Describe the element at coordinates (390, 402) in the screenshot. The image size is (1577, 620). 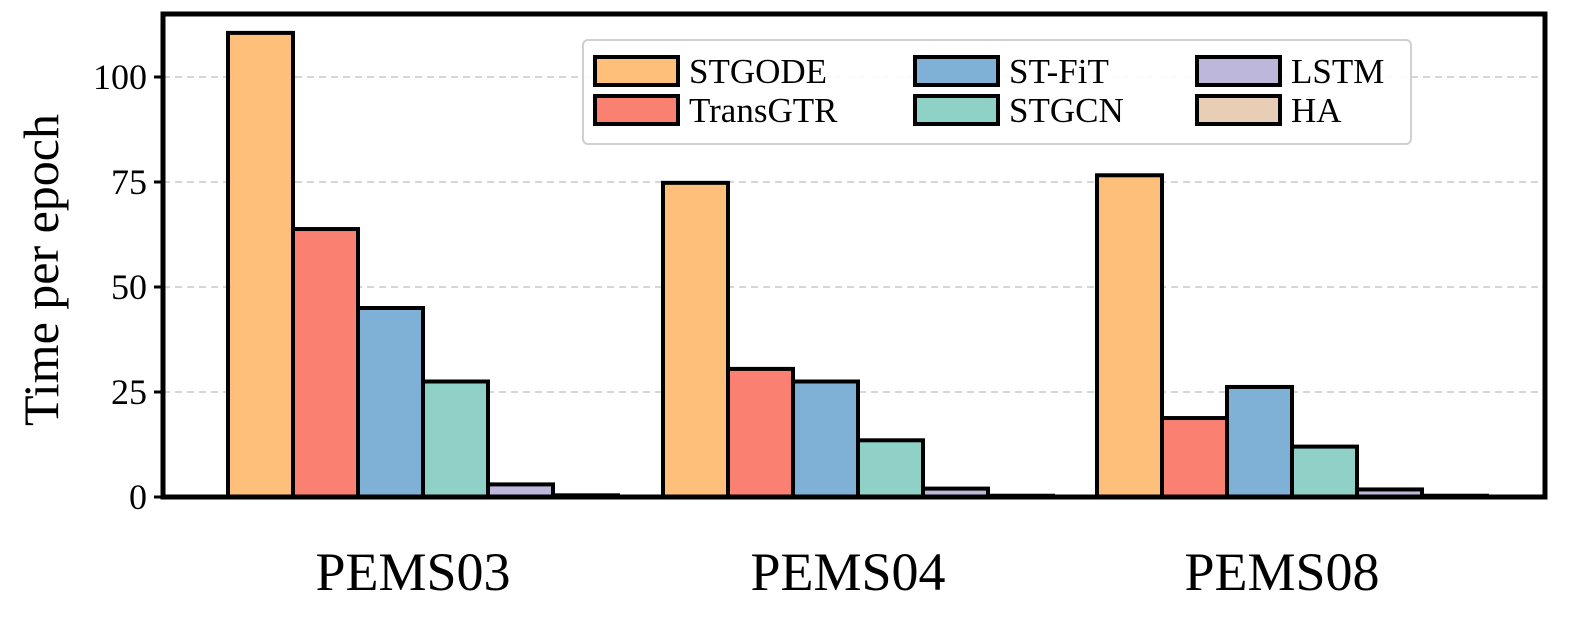
I see `bar-st-fit-pems03` at that location.